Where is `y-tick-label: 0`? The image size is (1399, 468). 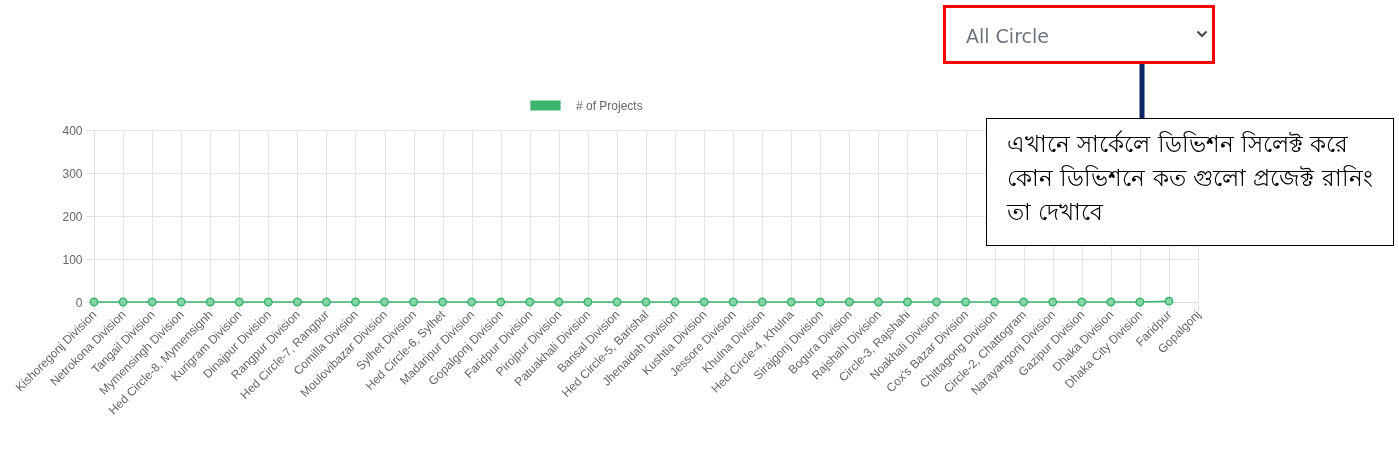 y-tick-label: 0 is located at coordinates (79, 302).